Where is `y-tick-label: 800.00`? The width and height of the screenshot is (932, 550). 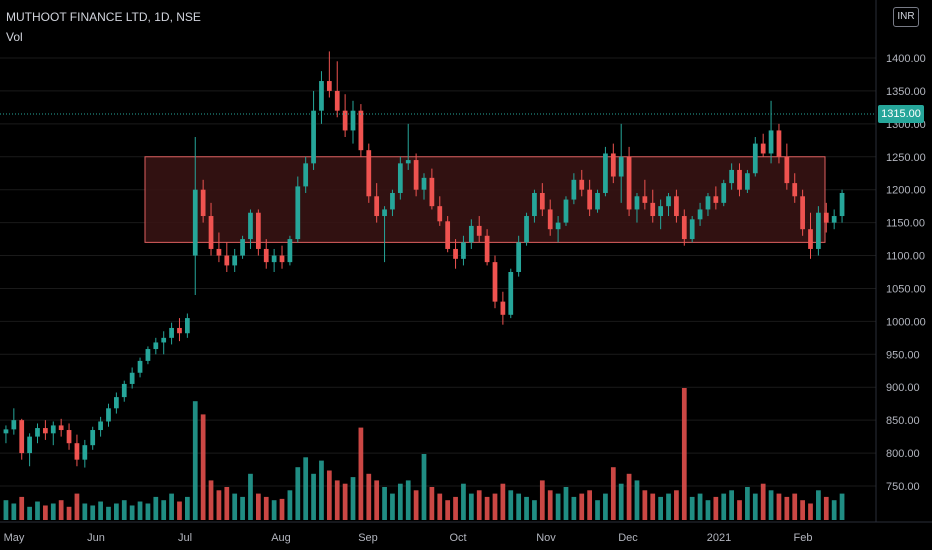
y-tick-label: 800.00 is located at coordinates (903, 454).